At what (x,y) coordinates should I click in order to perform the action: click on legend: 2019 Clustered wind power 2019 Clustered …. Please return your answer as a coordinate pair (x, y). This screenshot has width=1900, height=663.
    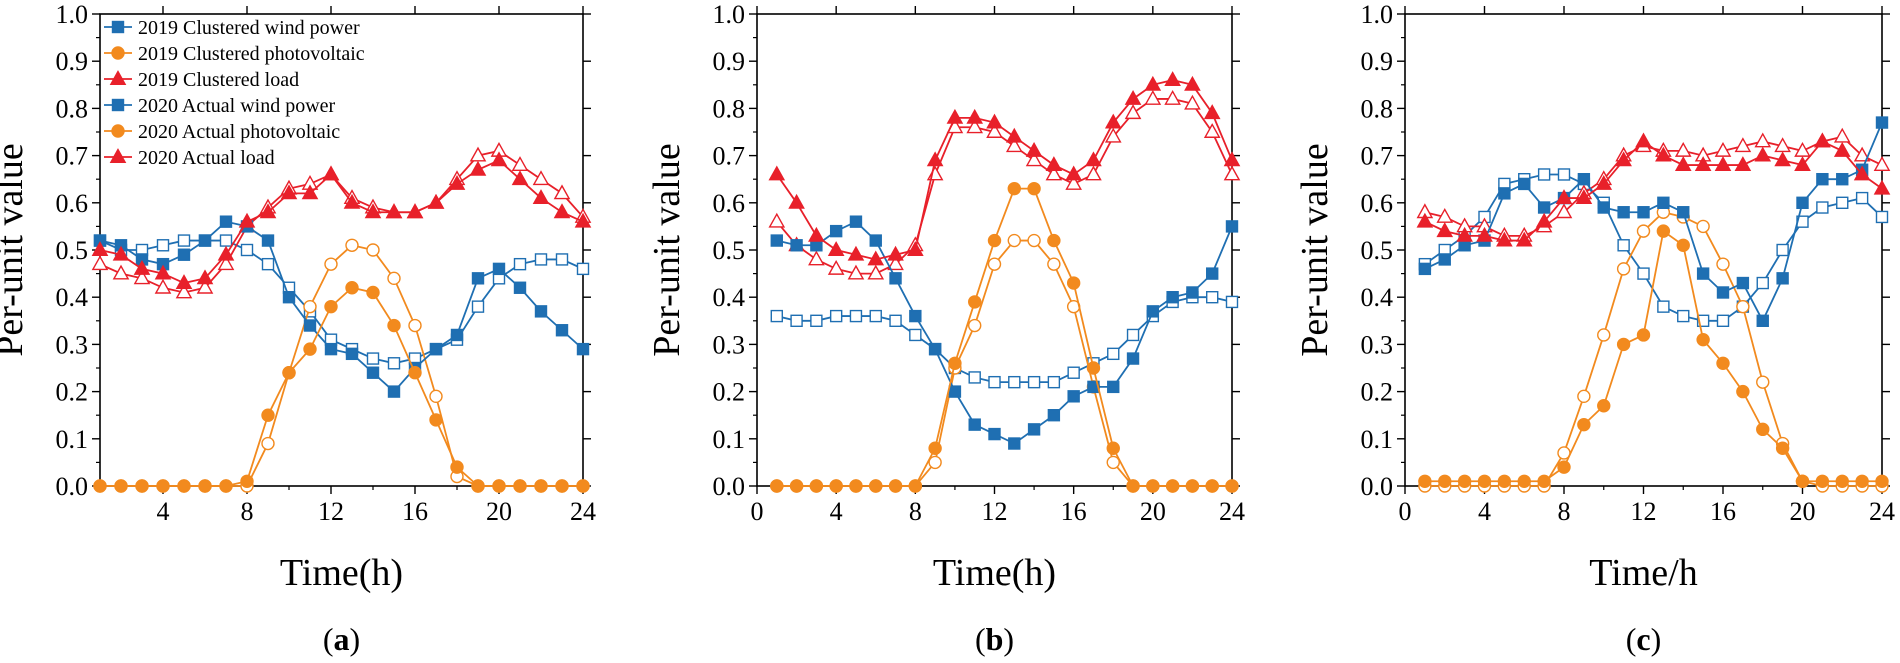
    Looking at the image, I should click on (234, 93).